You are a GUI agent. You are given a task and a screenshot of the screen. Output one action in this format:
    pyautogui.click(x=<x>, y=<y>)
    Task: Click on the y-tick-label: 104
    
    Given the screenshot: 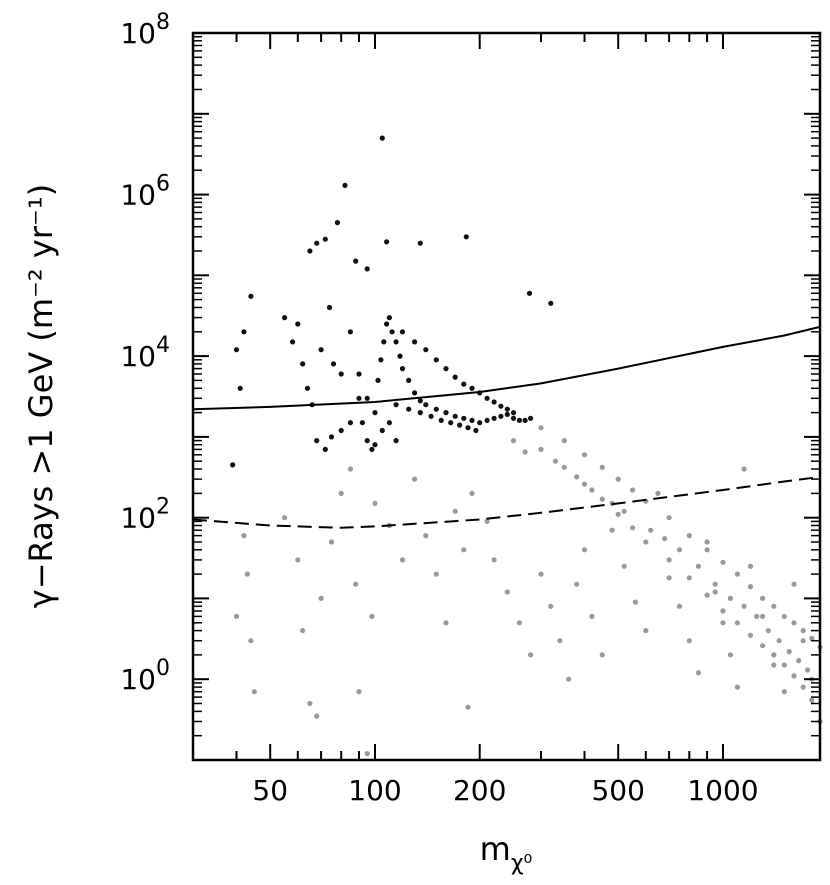 What is the action you would take?
    pyautogui.click(x=145, y=353)
    